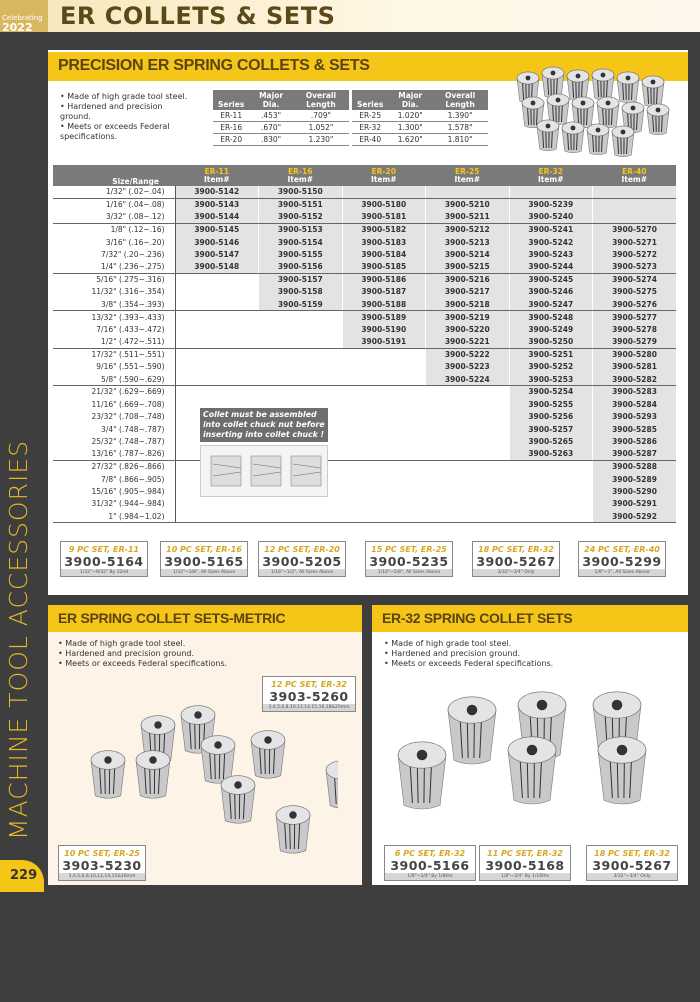  Describe the element at coordinates (550, 217) in the screenshot. I see `item-number-cell: 3900-5240` at that location.